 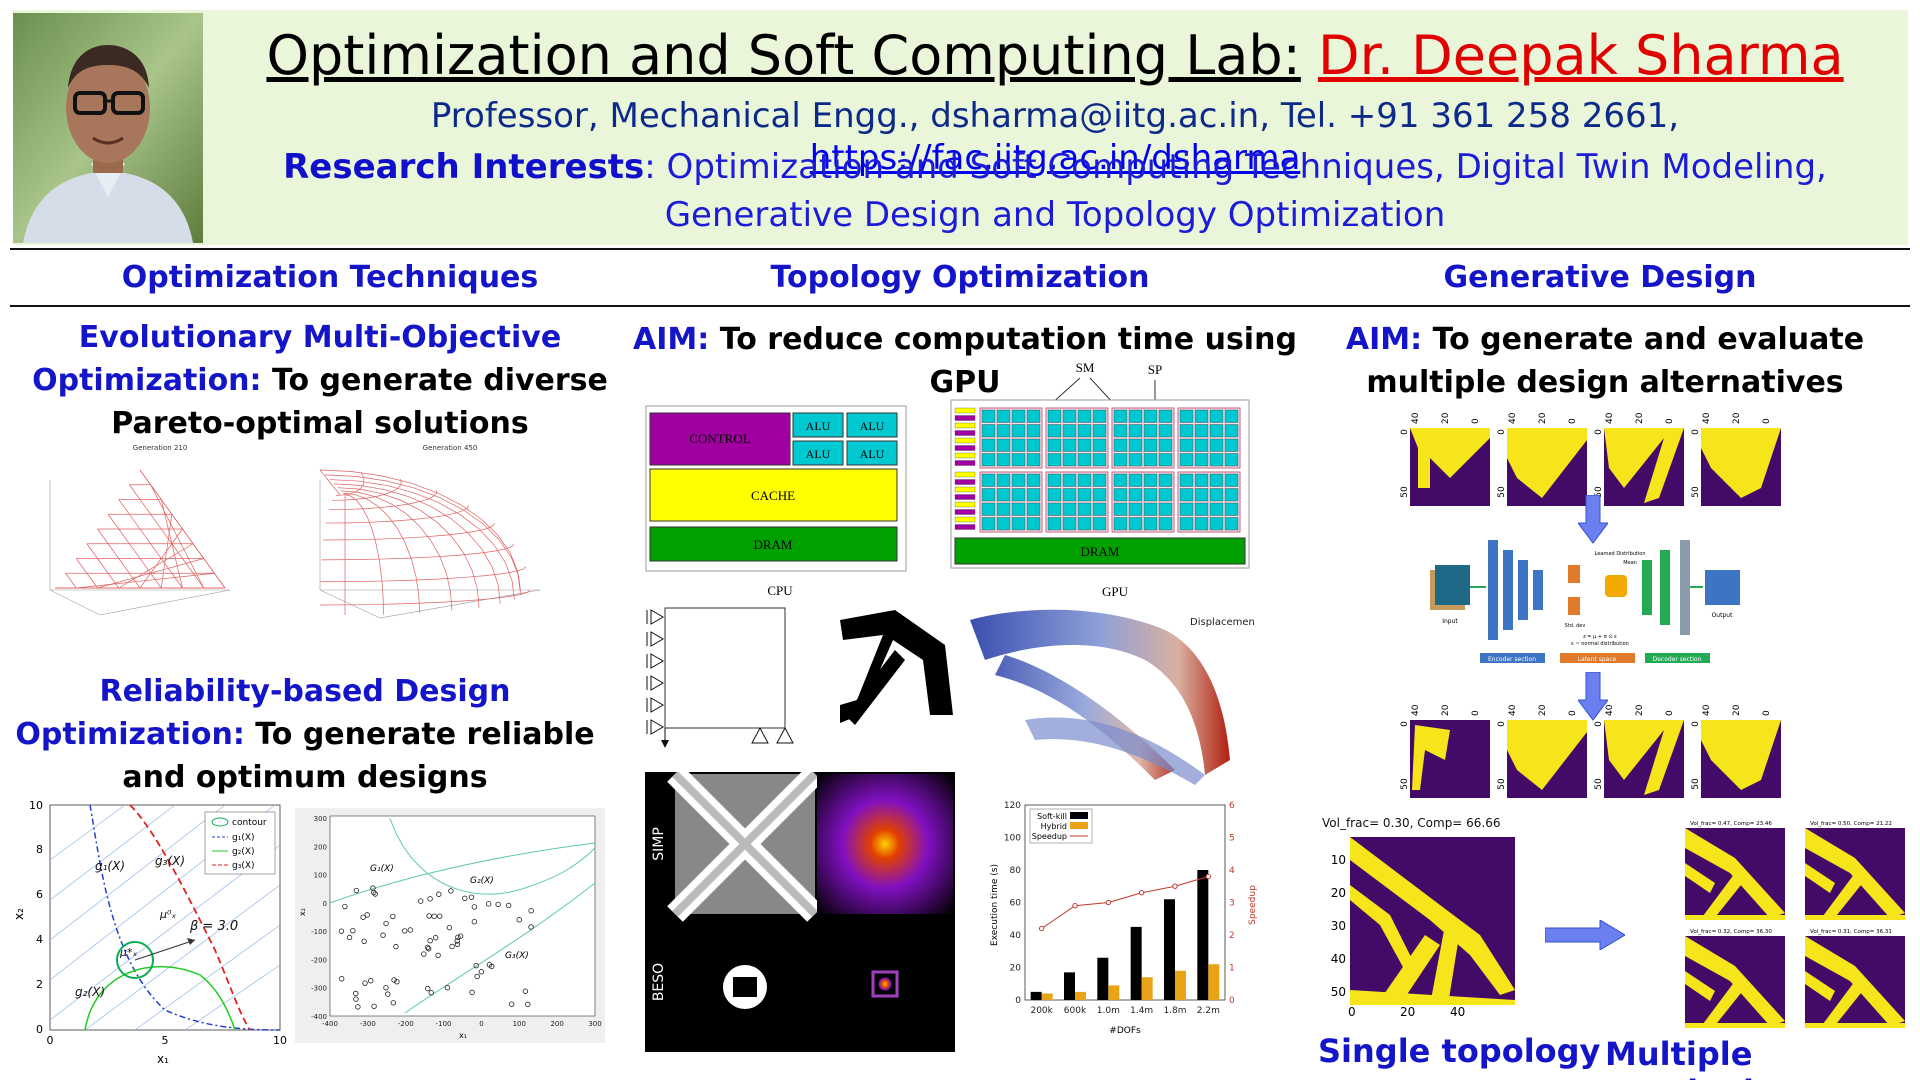 What do you see at coordinates (1174, 1011) in the screenshot?
I see `x-tick-label: 1.8m` at bounding box center [1174, 1011].